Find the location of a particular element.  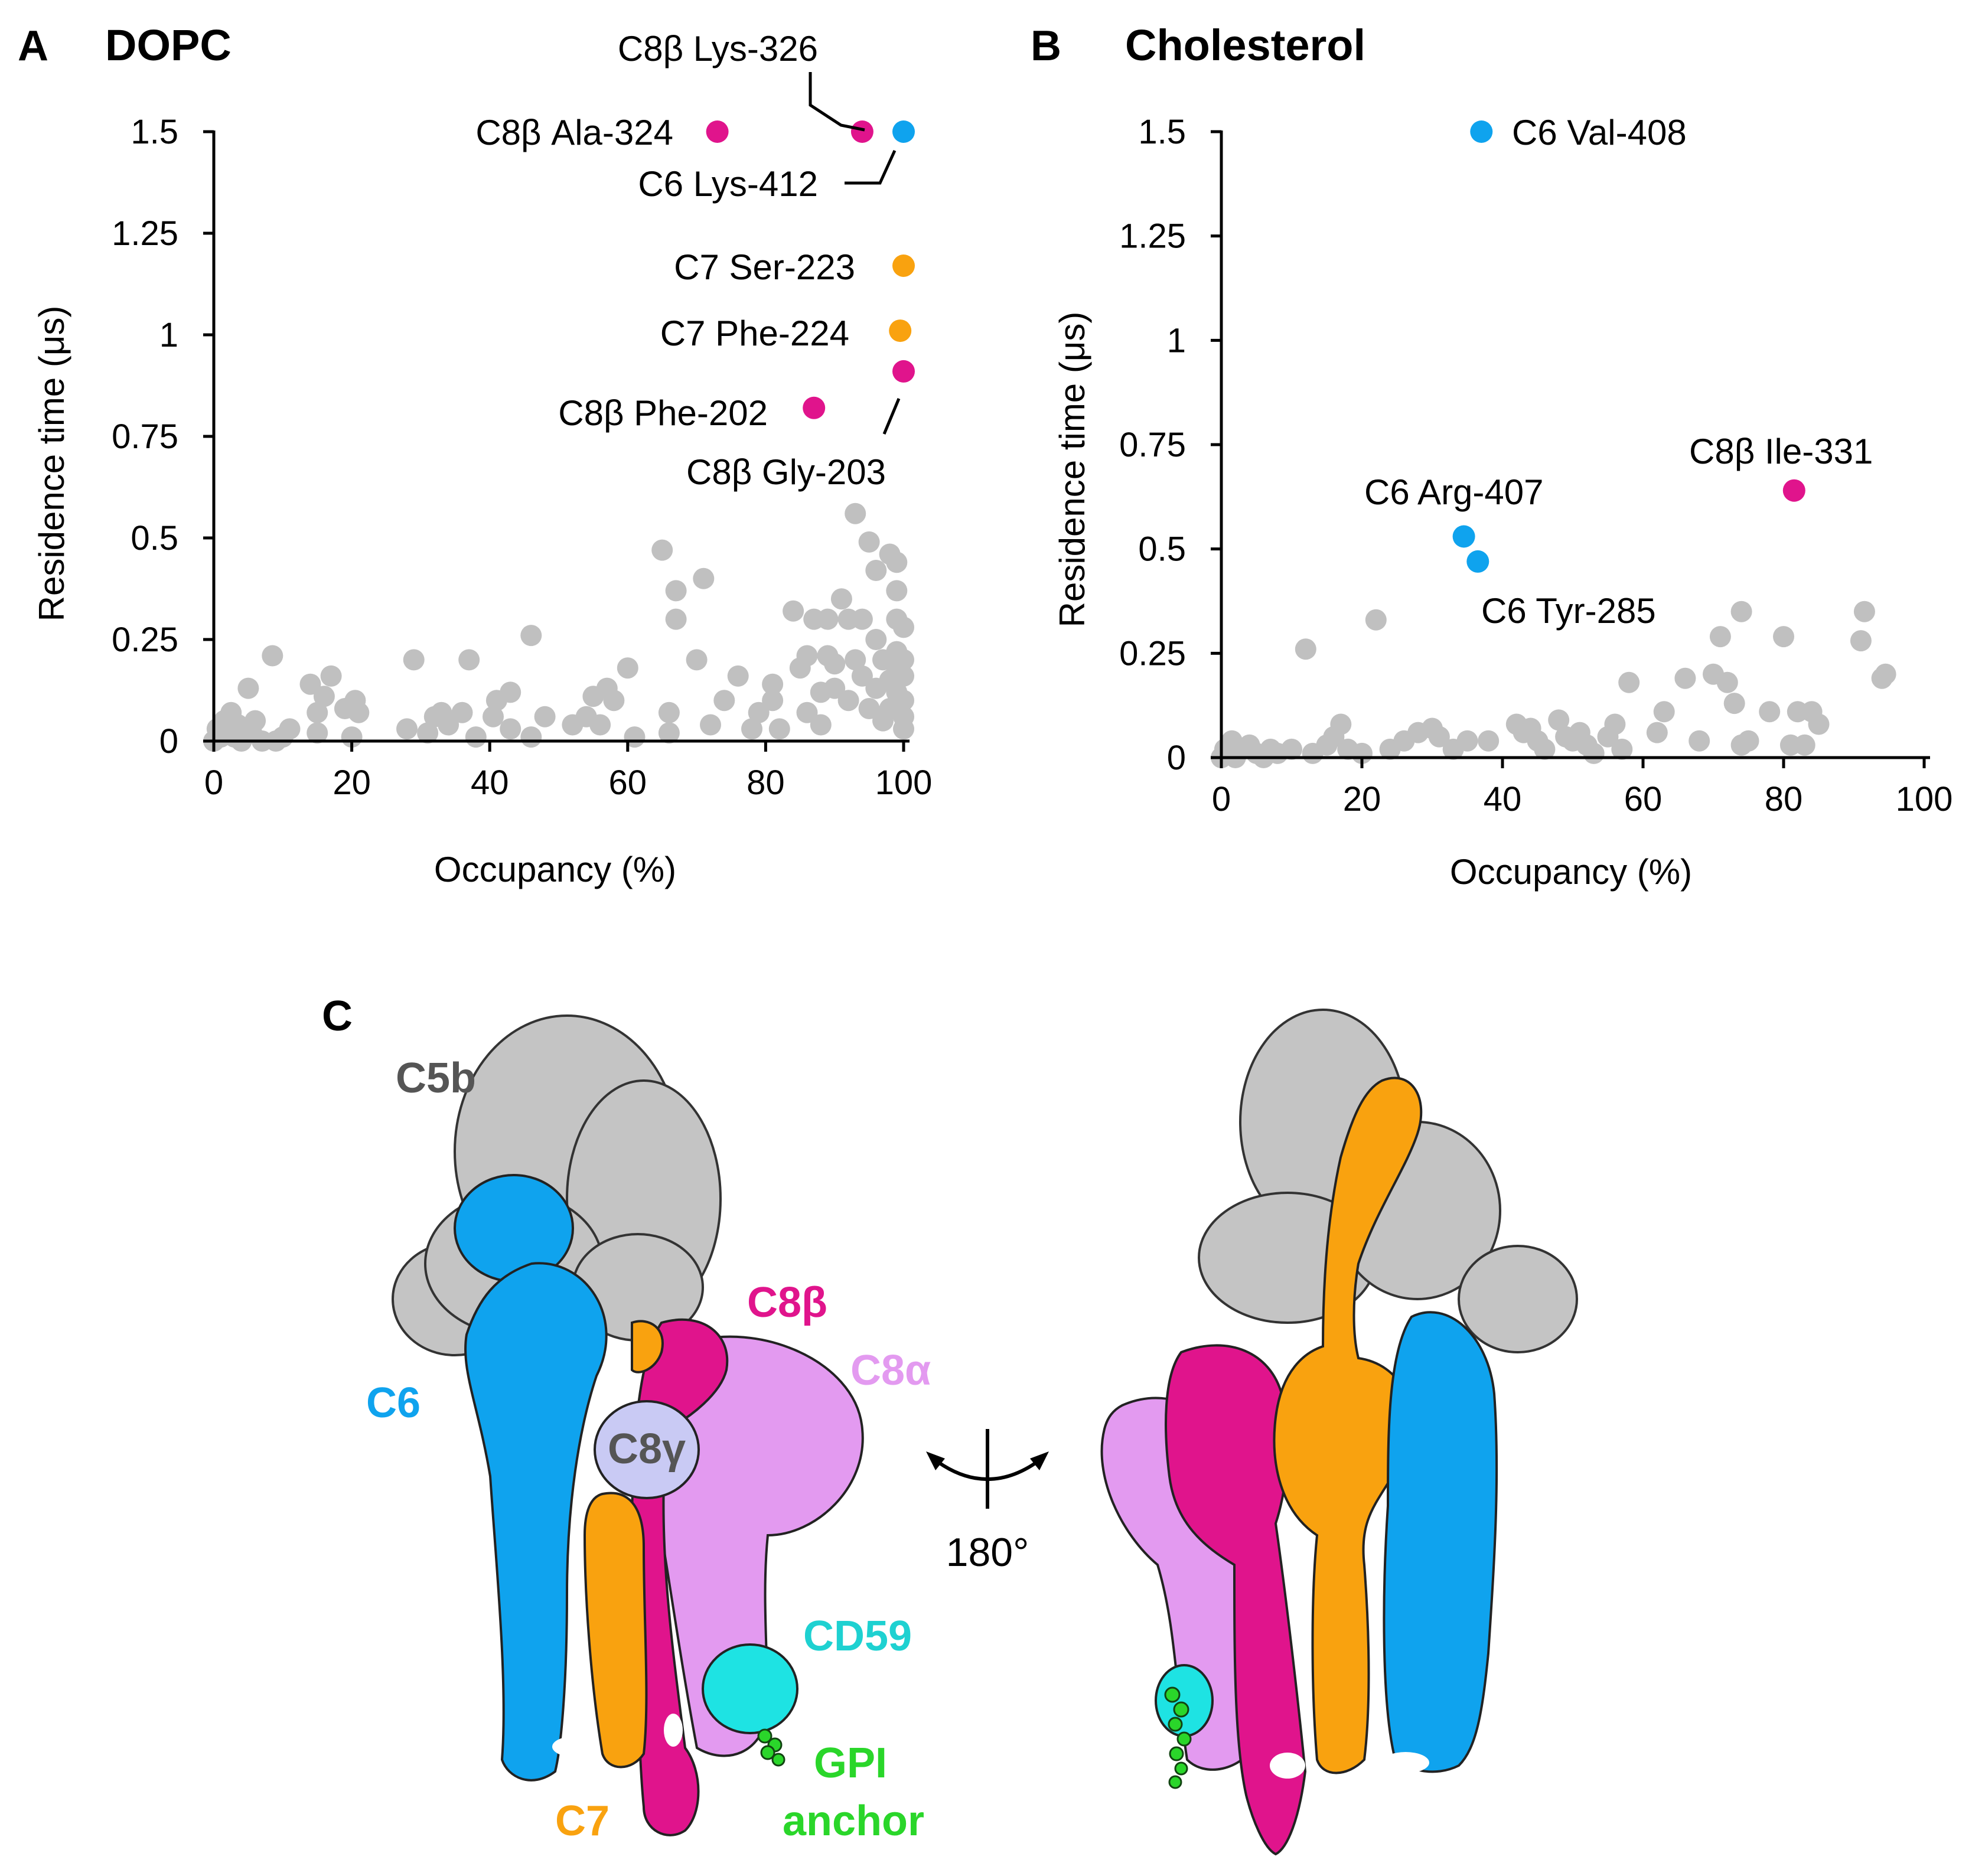

label-anchor: anchor is located at coordinates (853, 1821).